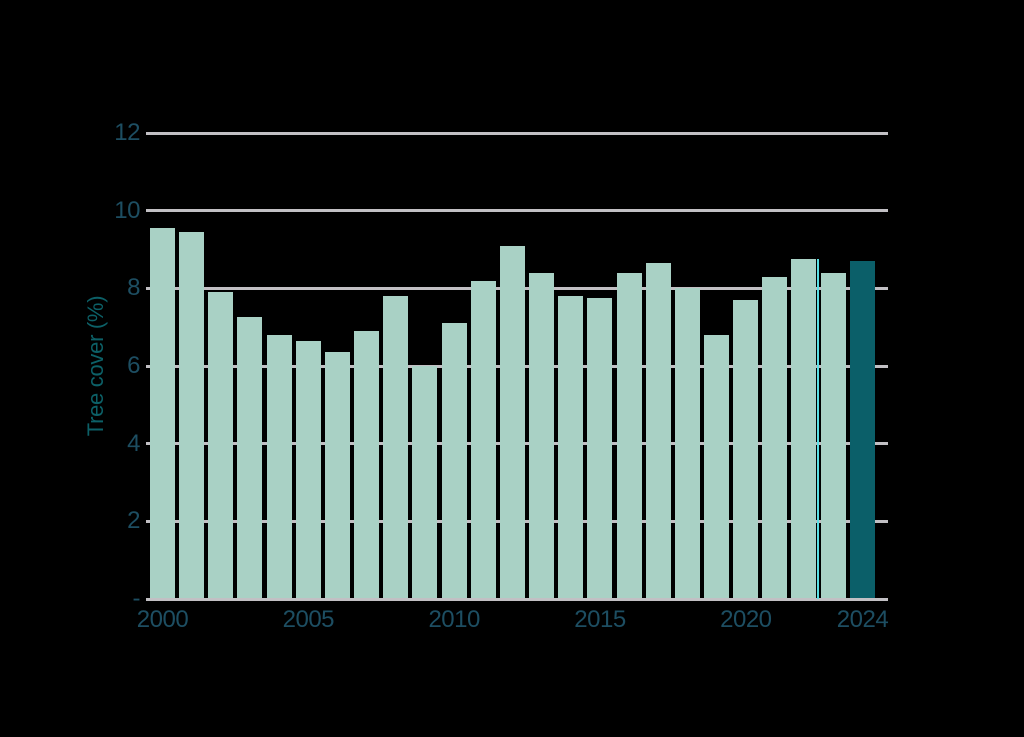 Image resolution: width=1024 pixels, height=737 pixels. I want to click on bar-2002, so click(221, 445).